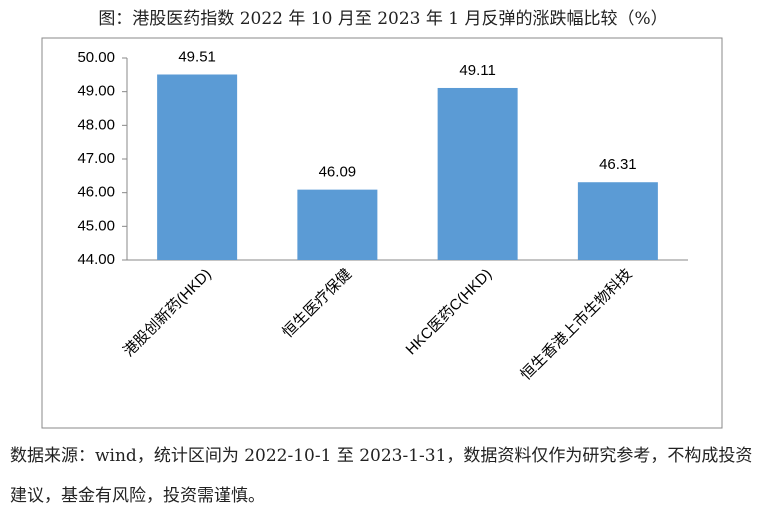 The height and width of the screenshot is (518, 766). What do you see at coordinates (449, 312) in the screenshot?
I see `x-tick-label: HKC医药C(HKD)` at bounding box center [449, 312].